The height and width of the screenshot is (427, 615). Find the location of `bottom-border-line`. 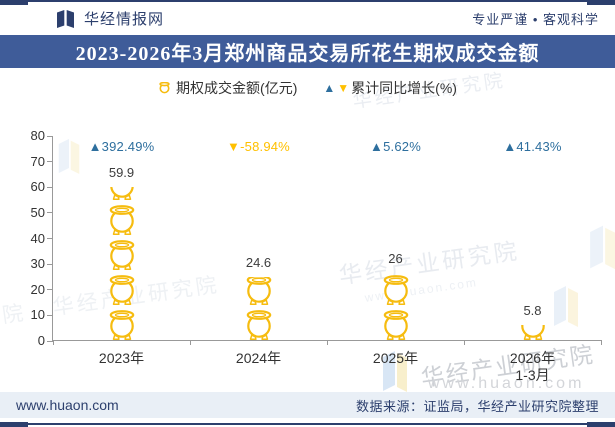

bottom-border-line is located at coordinates (307, 424).